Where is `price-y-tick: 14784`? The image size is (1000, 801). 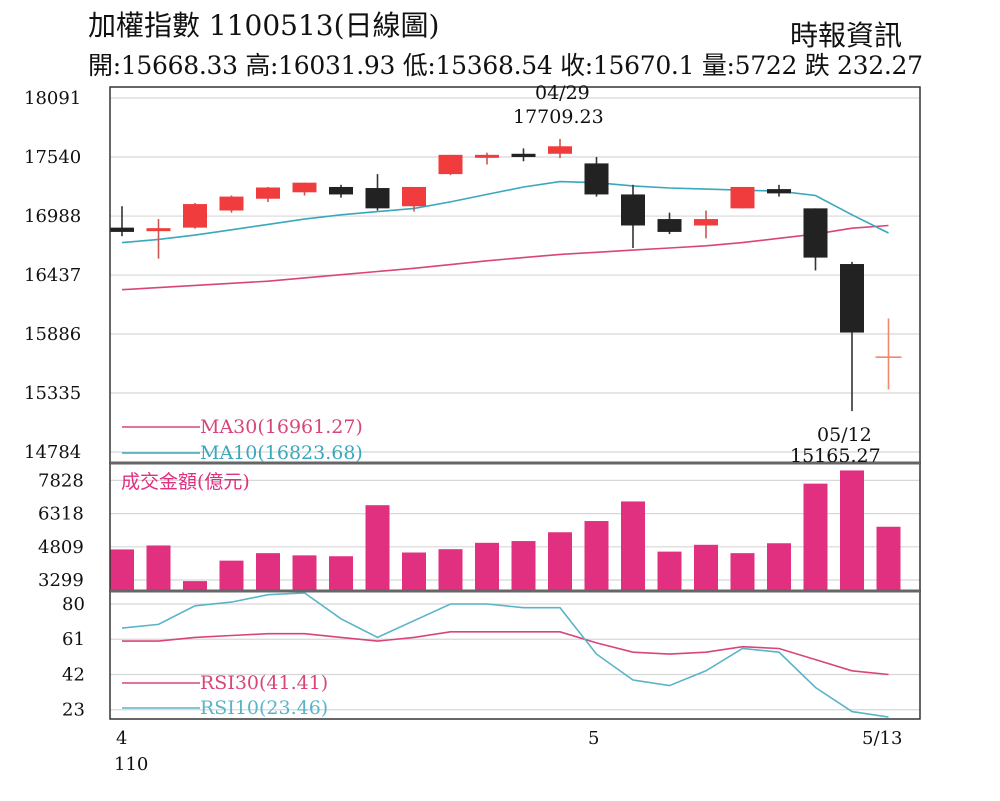
price-y-tick: 14784 is located at coordinates (52, 452).